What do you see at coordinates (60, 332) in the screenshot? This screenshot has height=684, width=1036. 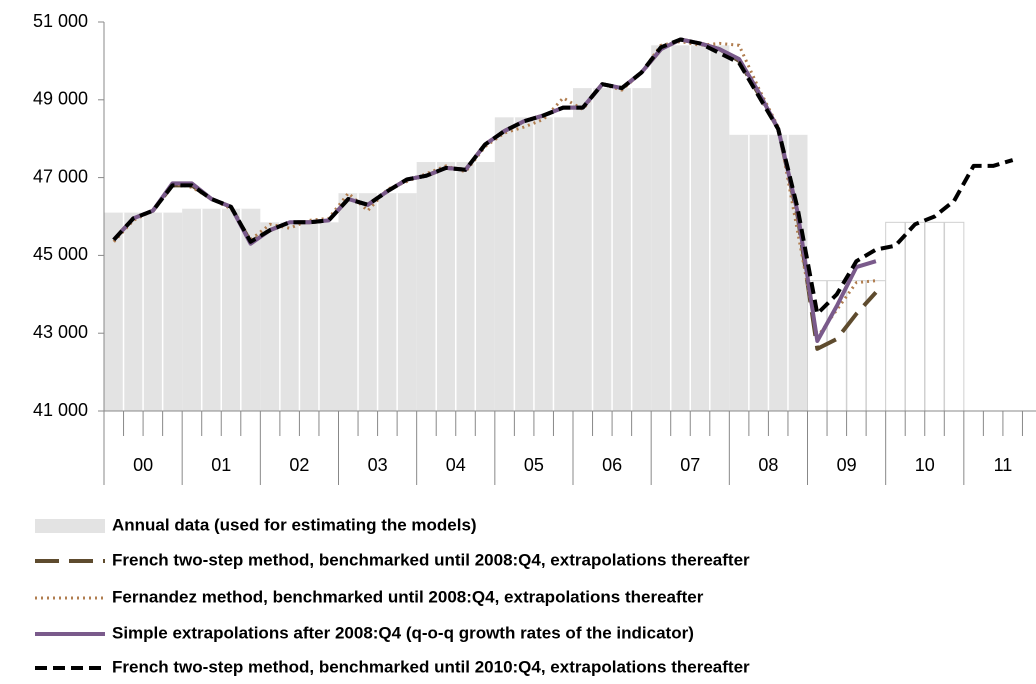 I see `y-tick-label: 43 000` at bounding box center [60, 332].